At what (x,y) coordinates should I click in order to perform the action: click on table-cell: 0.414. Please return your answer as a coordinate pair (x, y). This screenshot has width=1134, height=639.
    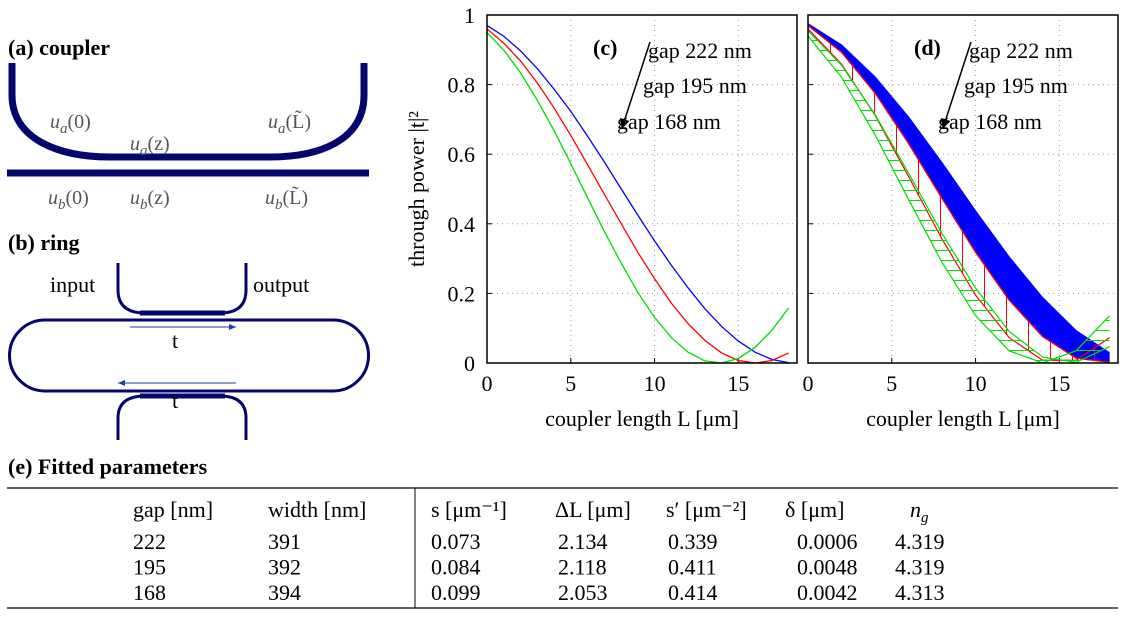
    Looking at the image, I should click on (693, 592).